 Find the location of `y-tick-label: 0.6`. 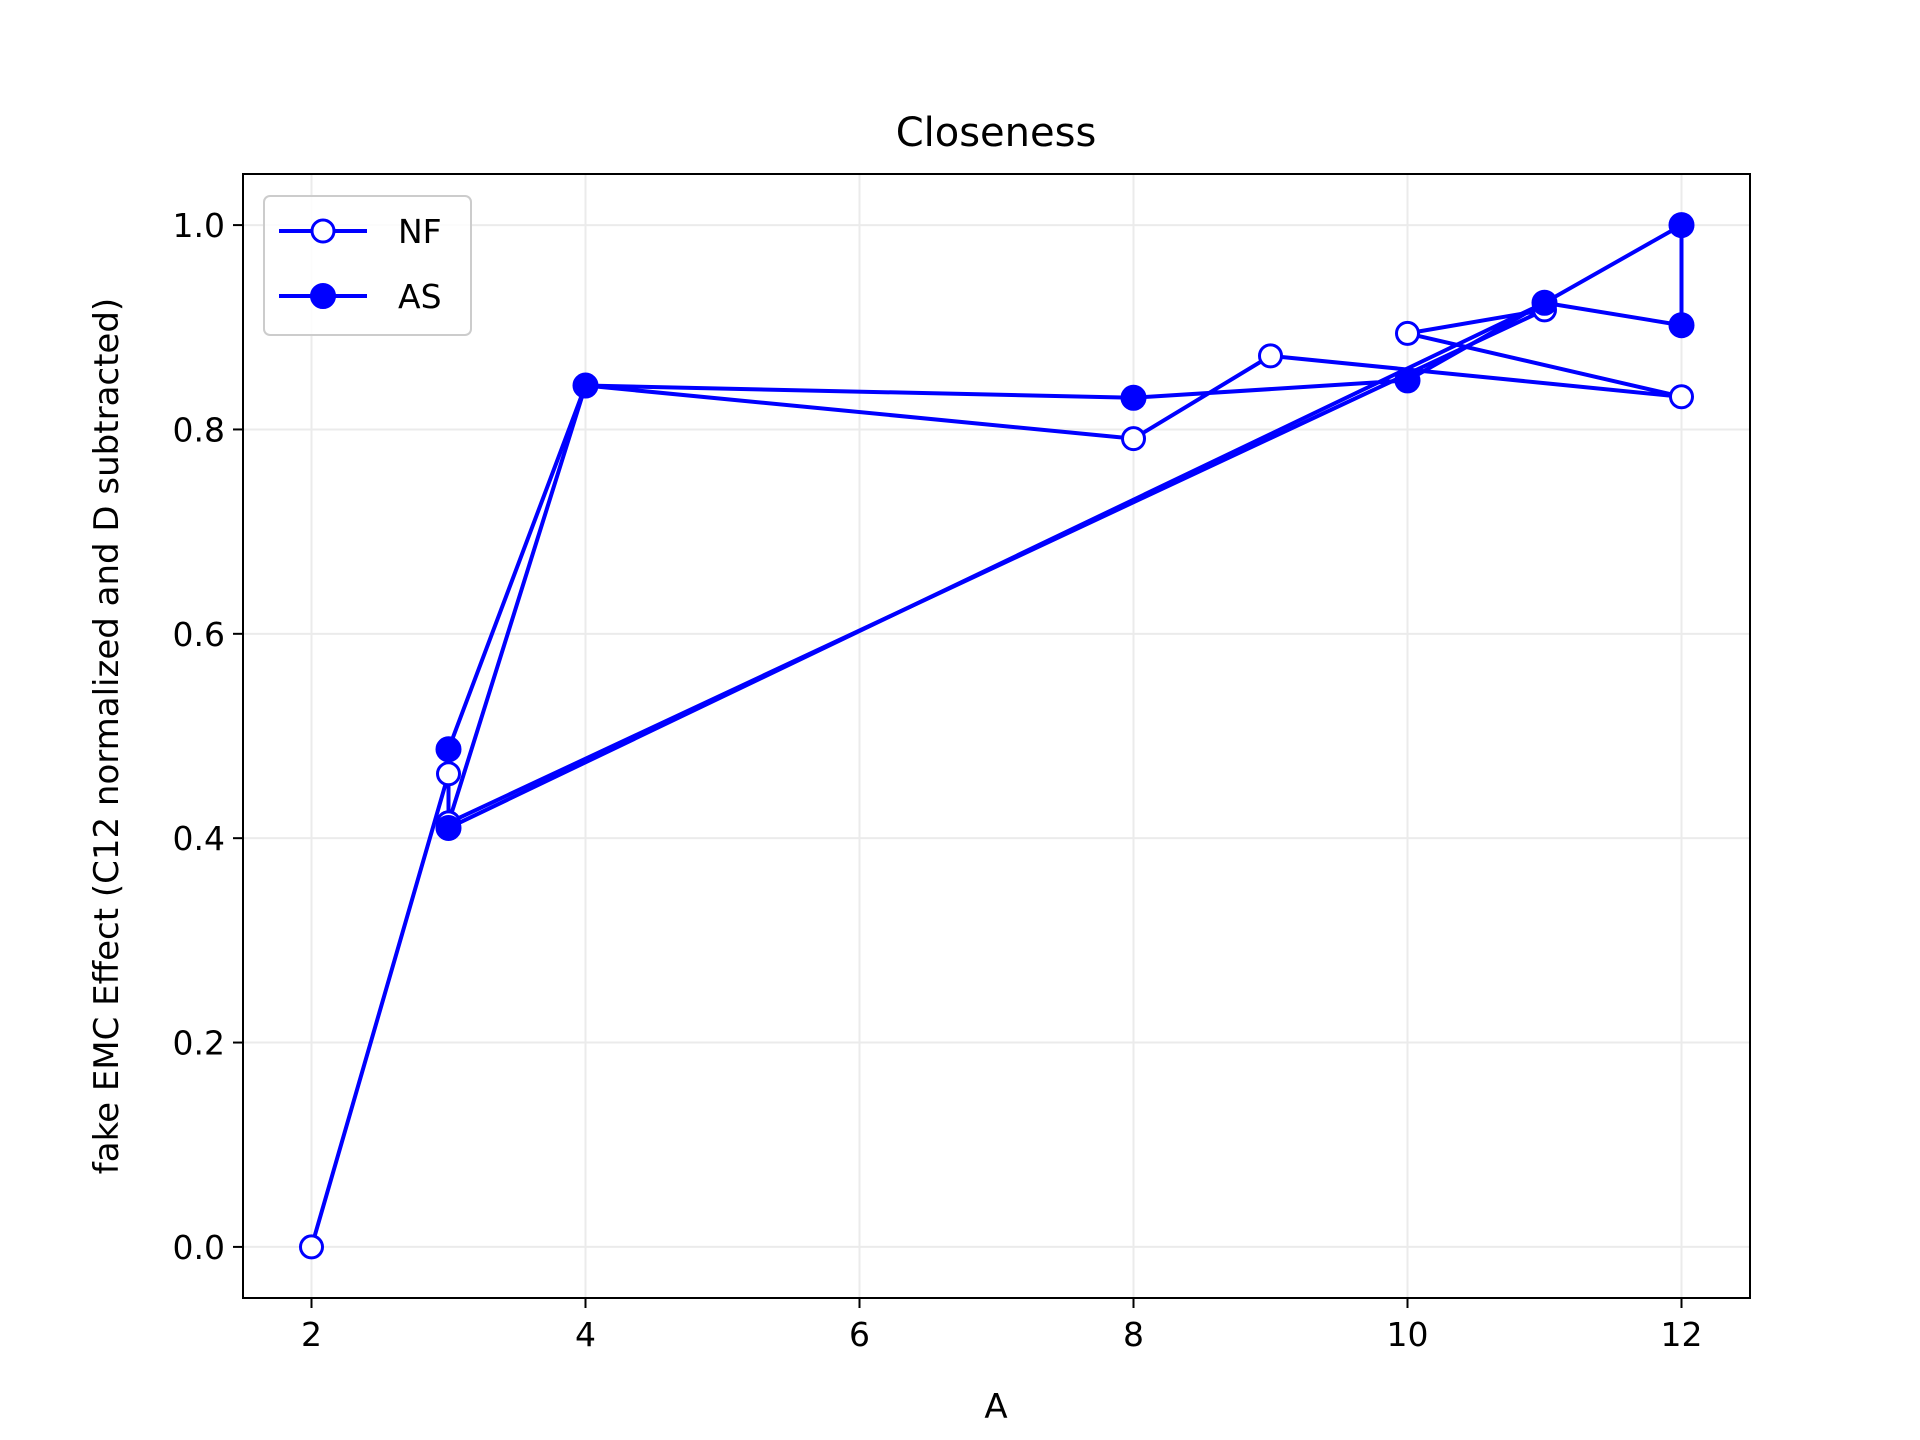

y-tick-label: 0.6 is located at coordinates (199, 634).